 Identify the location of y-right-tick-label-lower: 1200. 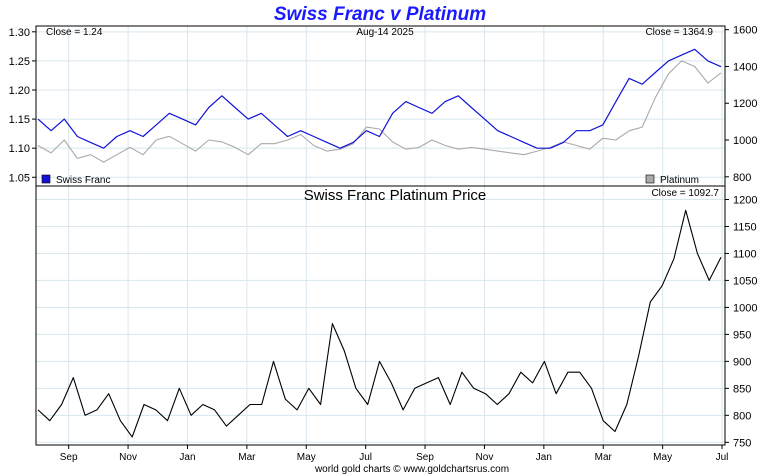
(745, 200).